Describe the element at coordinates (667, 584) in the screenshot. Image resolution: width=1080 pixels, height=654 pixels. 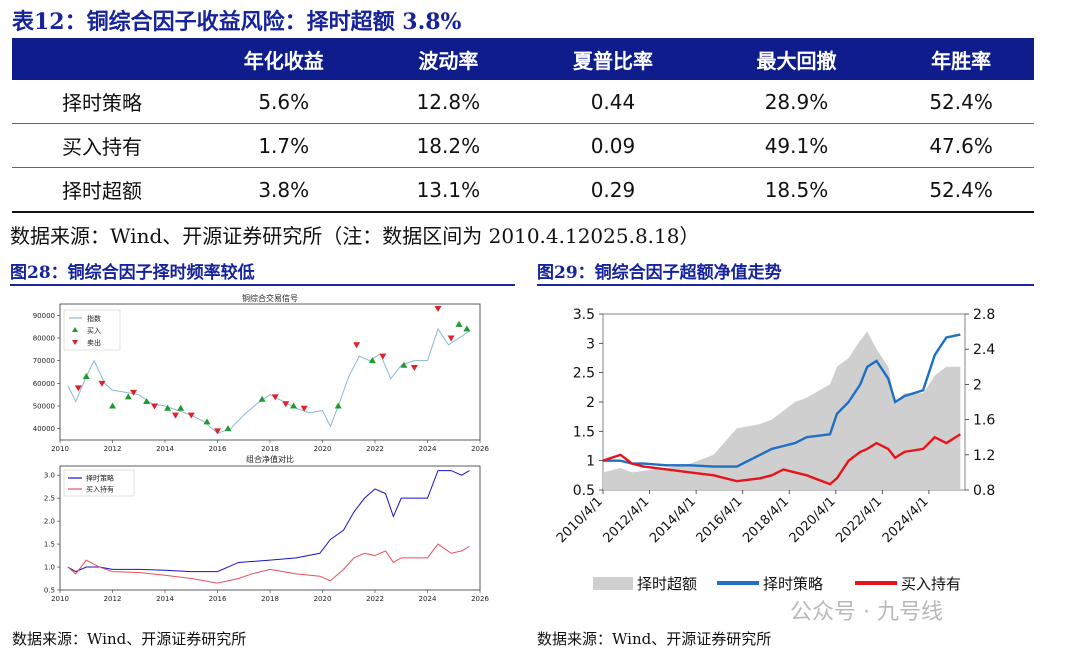
I see `legend-label: 择时超额` at that location.